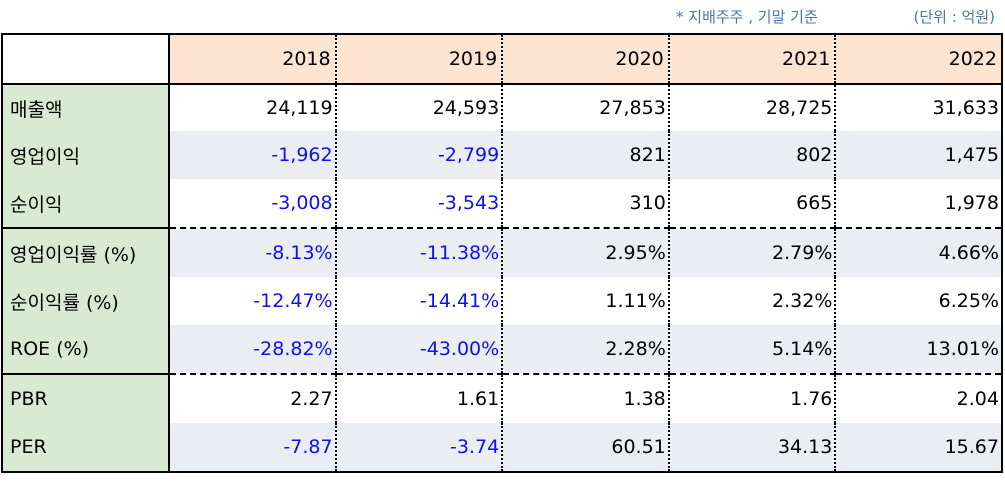 Image resolution: width=1005 pixels, height=487 pixels. Describe the element at coordinates (954, 17) in the screenshot. I see `unit-note: (단위 : 억원)` at that location.